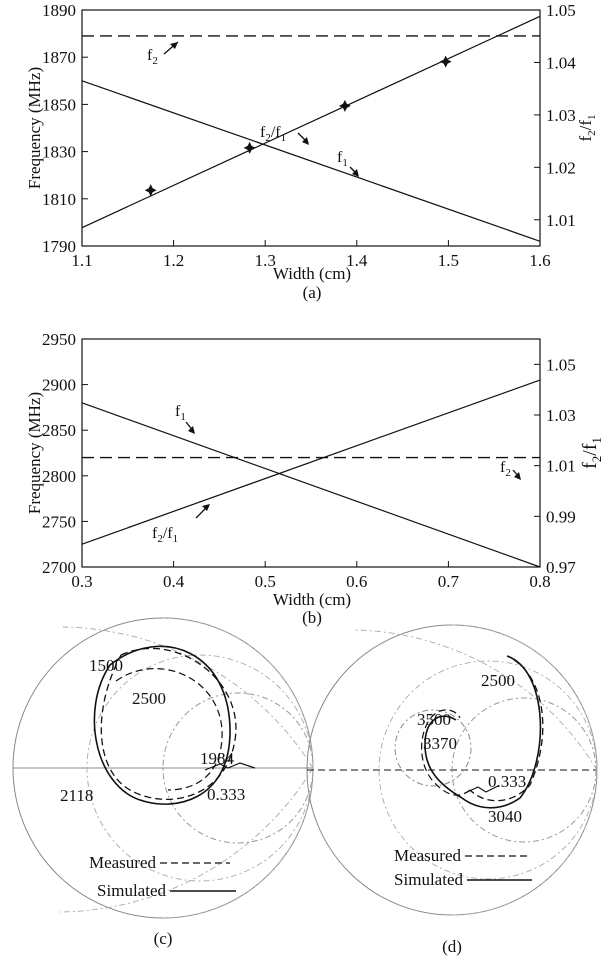  What do you see at coordinates (561, 10) in the screenshot?
I see `y2tick-label-a-4: 1.05` at bounding box center [561, 10].